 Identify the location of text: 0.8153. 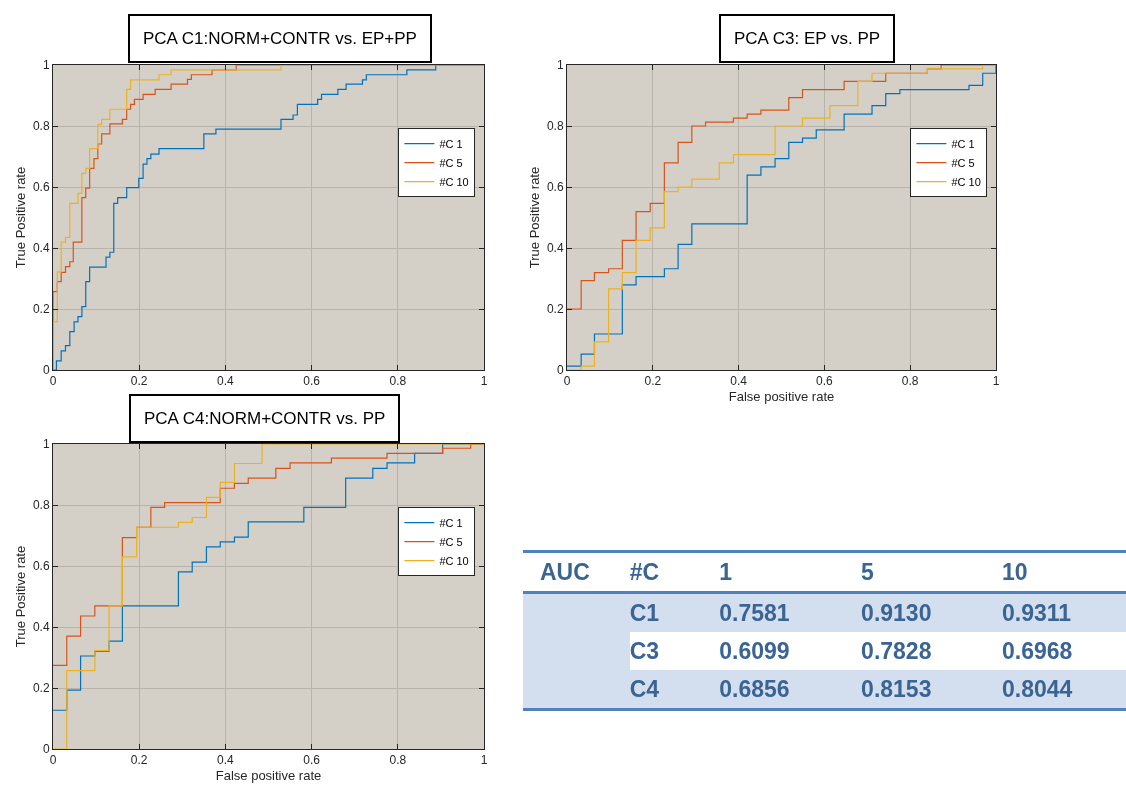
(896, 688).